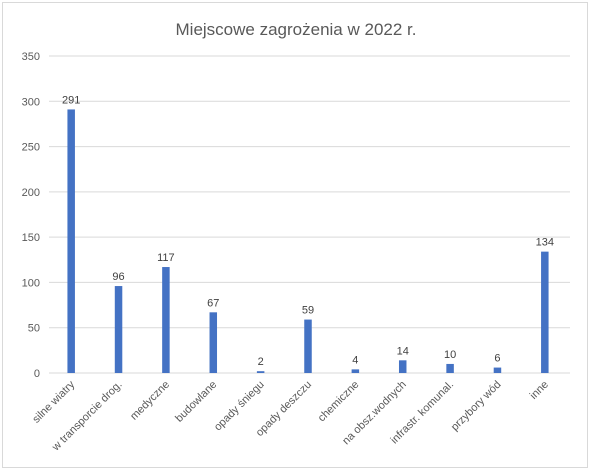  What do you see at coordinates (31, 57) in the screenshot?
I see `y-tick-label: 350` at bounding box center [31, 57].